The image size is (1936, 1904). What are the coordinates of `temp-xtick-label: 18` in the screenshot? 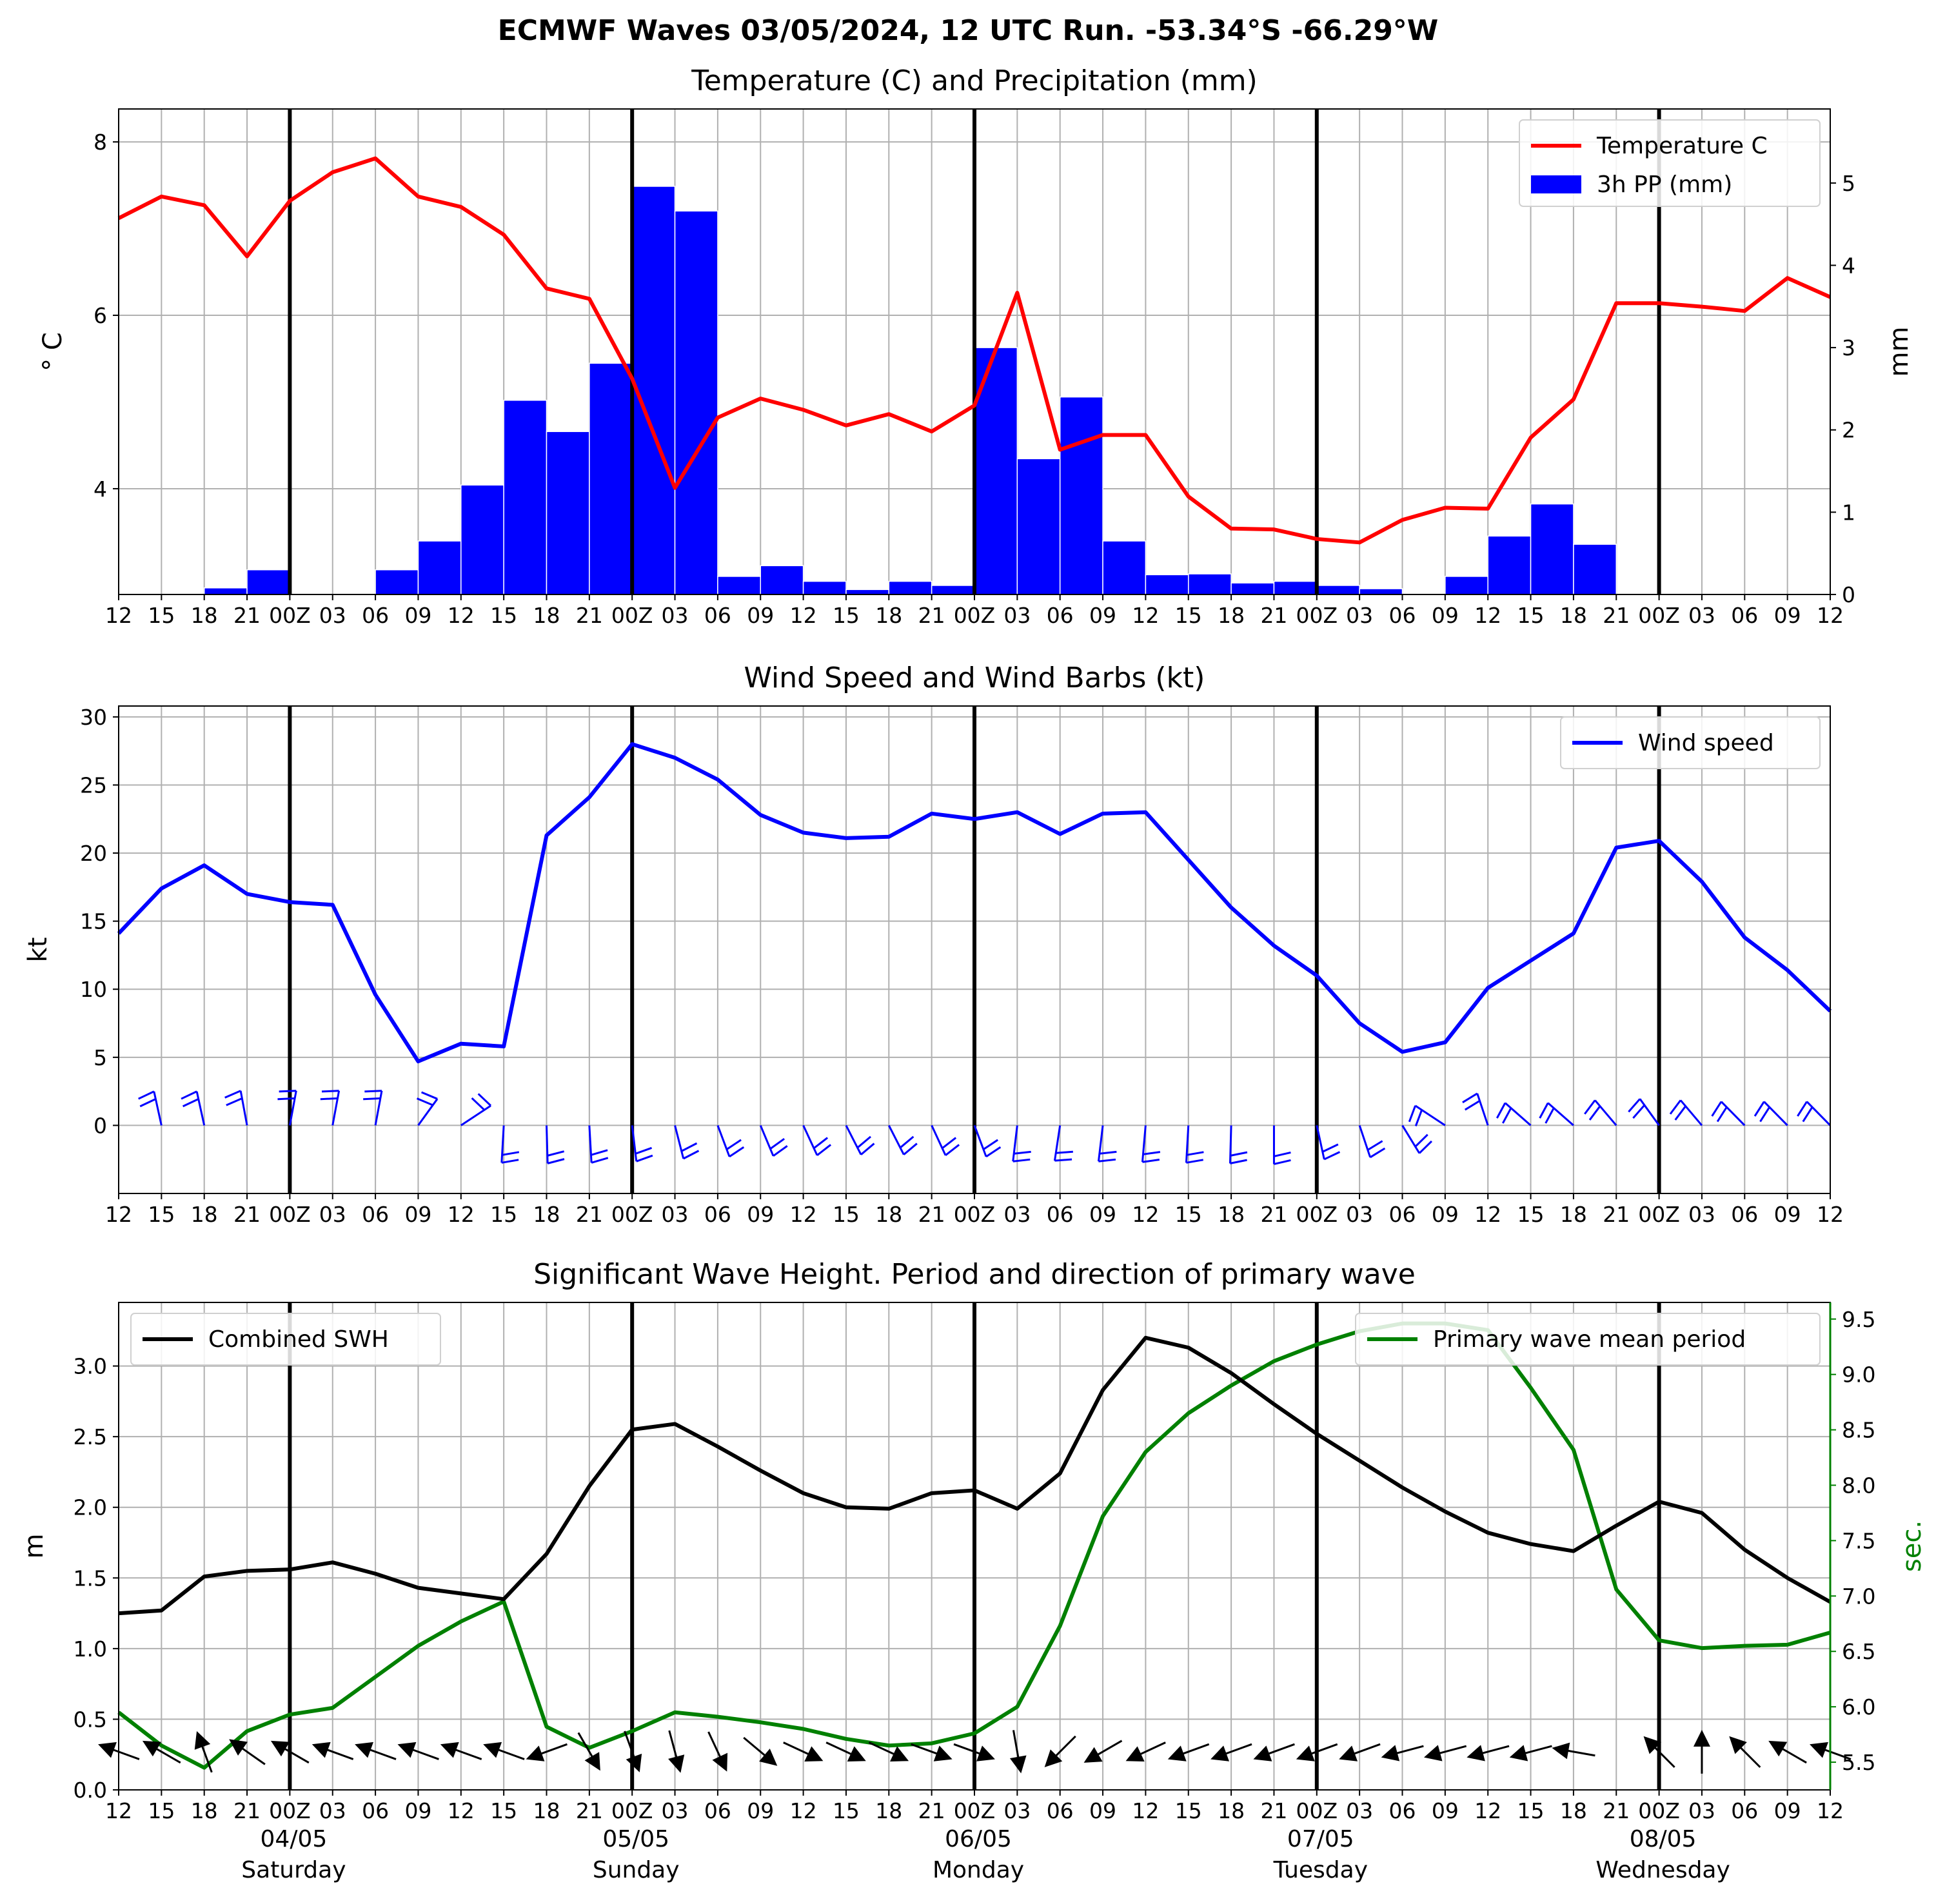 It's located at (204, 615).